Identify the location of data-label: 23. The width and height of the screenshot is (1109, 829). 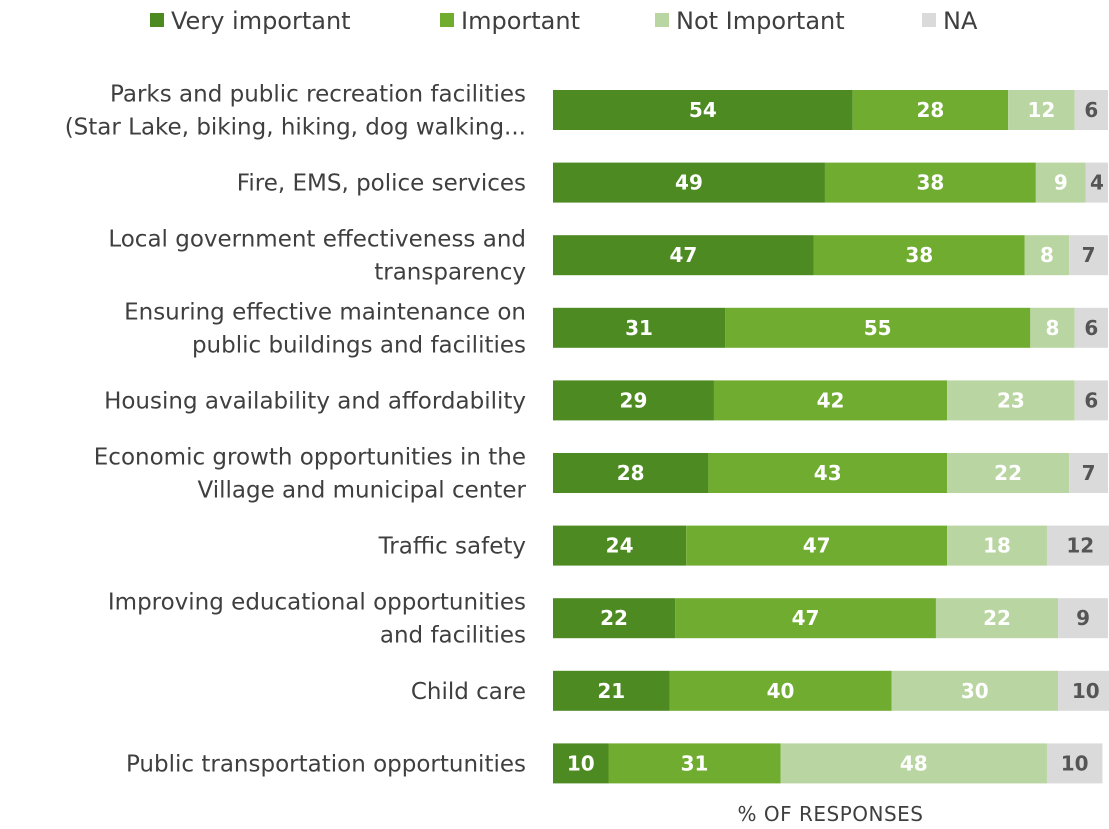
(1011, 400).